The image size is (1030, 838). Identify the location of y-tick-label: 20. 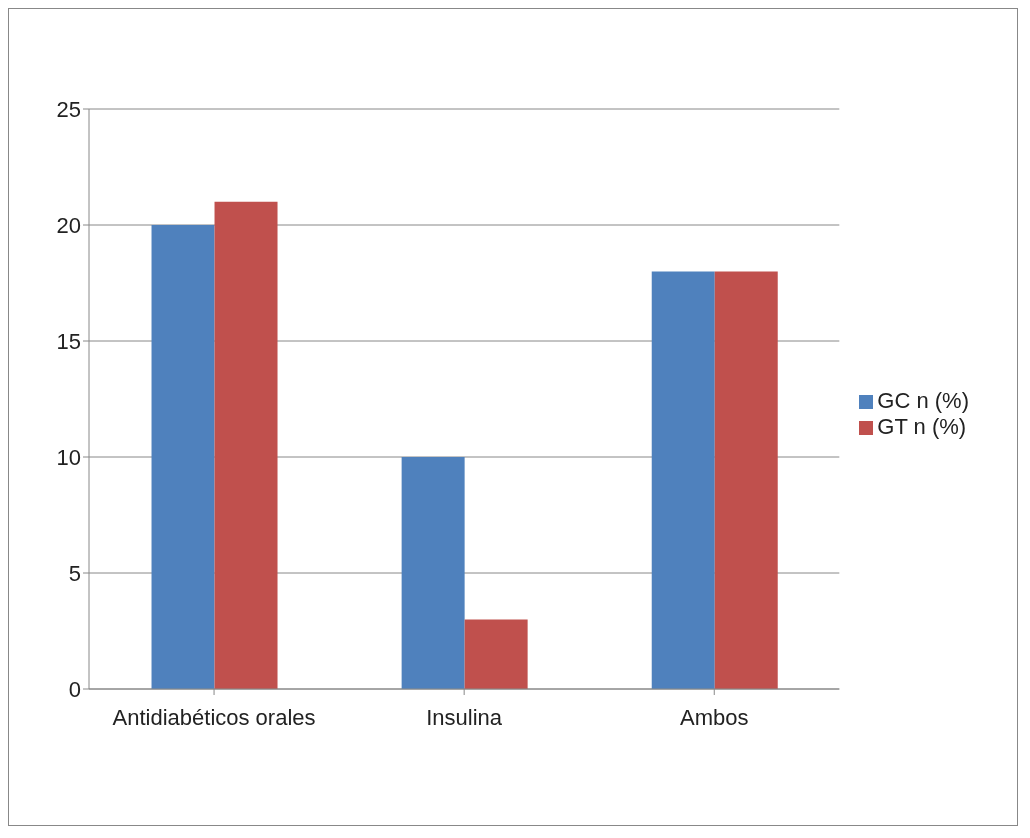
(68, 225).